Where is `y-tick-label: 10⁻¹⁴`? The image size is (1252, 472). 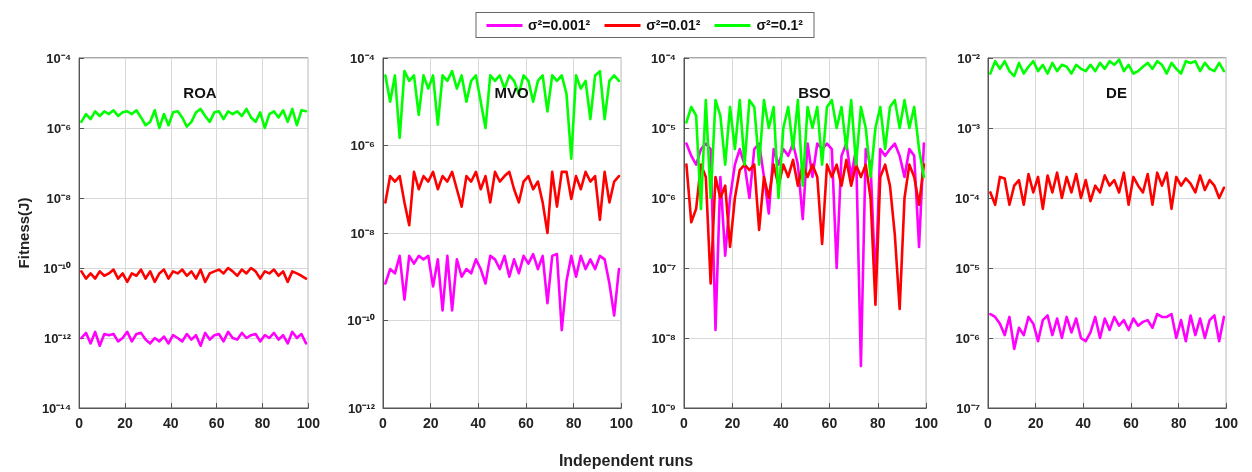 y-tick-label: 10⁻¹⁴ is located at coordinates (56, 408).